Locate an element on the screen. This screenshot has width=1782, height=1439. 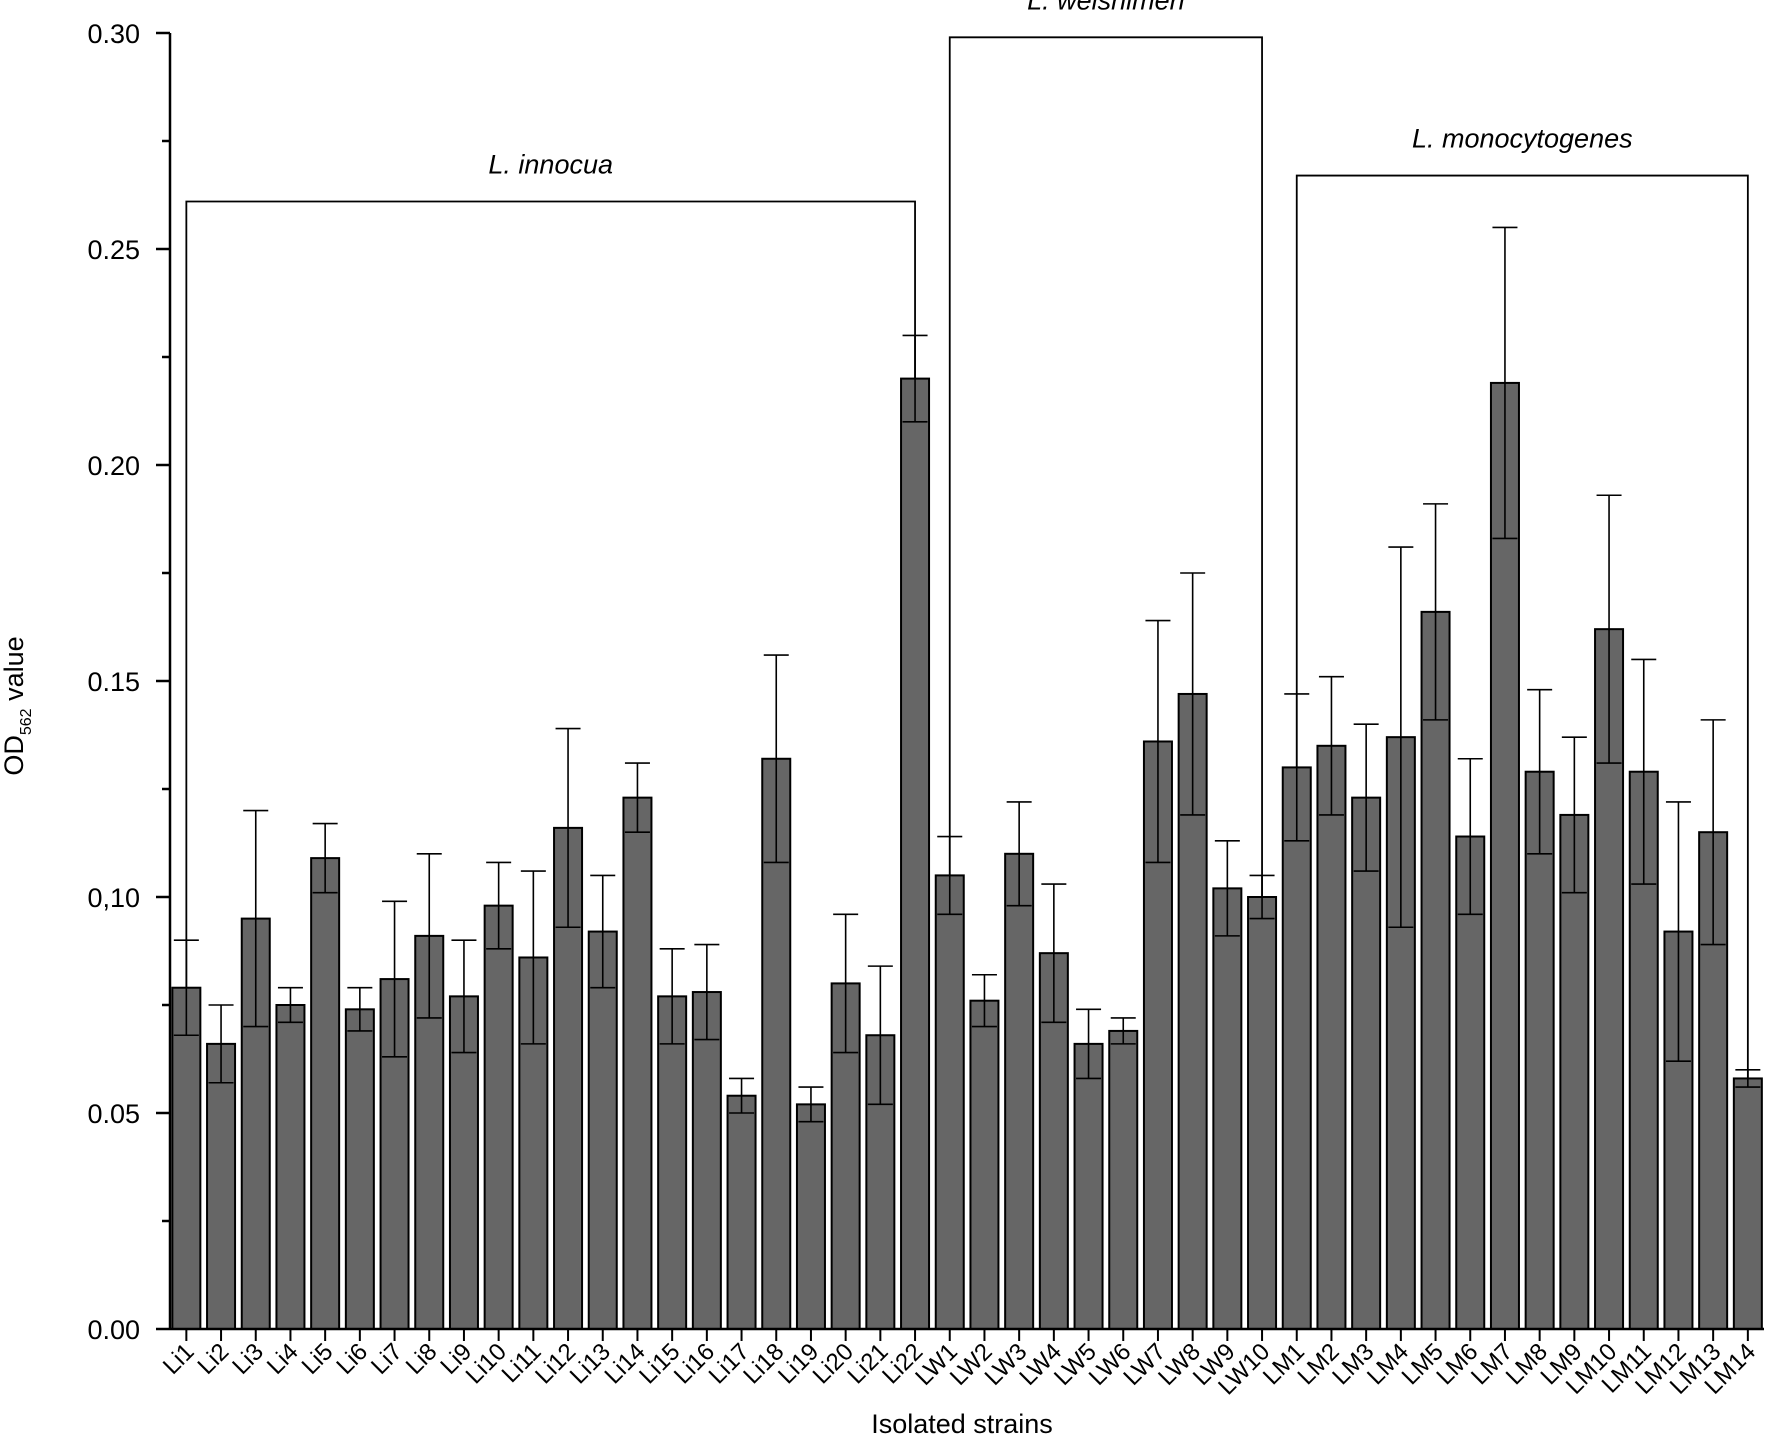
bar-Li8 is located at coordinates (429, 1132).